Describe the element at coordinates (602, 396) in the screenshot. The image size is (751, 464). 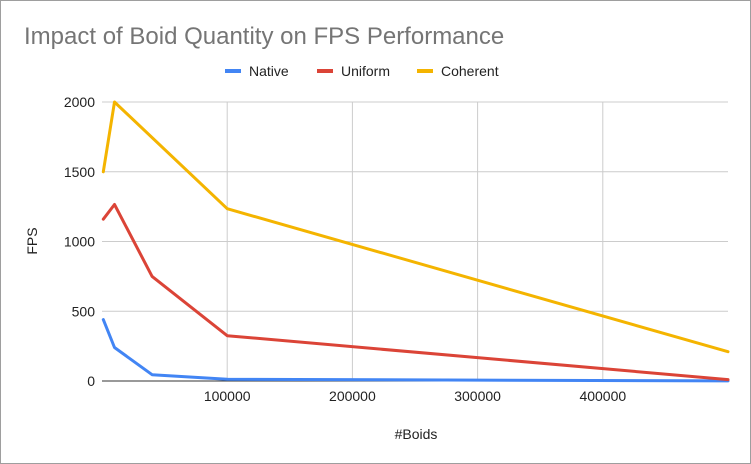
I see `x-tick-label-400000: 400000` at that location.